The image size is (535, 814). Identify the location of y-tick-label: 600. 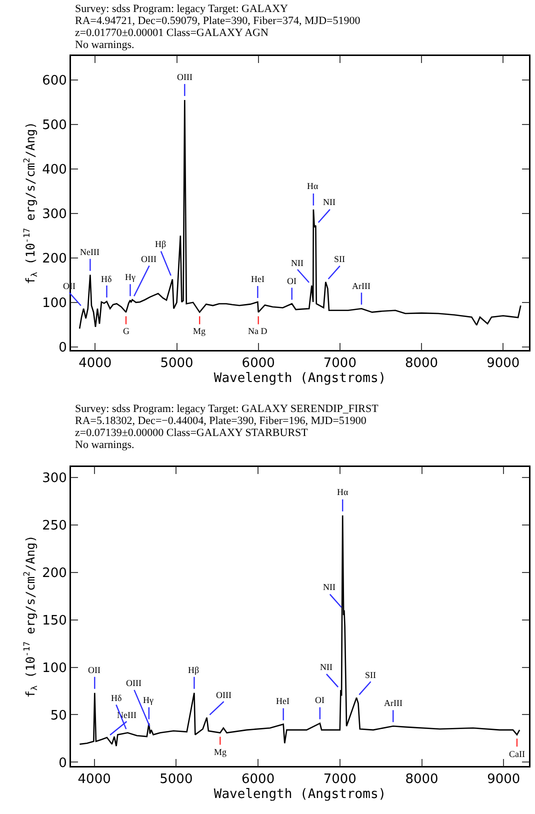
(54, 81).